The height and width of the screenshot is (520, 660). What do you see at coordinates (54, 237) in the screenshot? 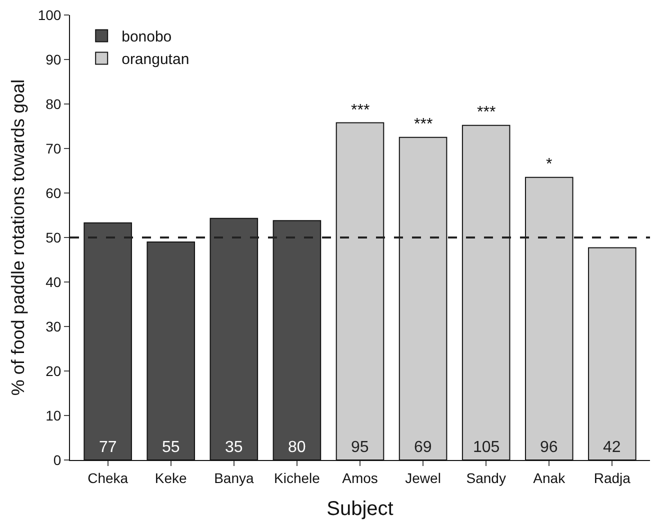
I see `y-tick-label: 50` at bounding box center [54, 237].